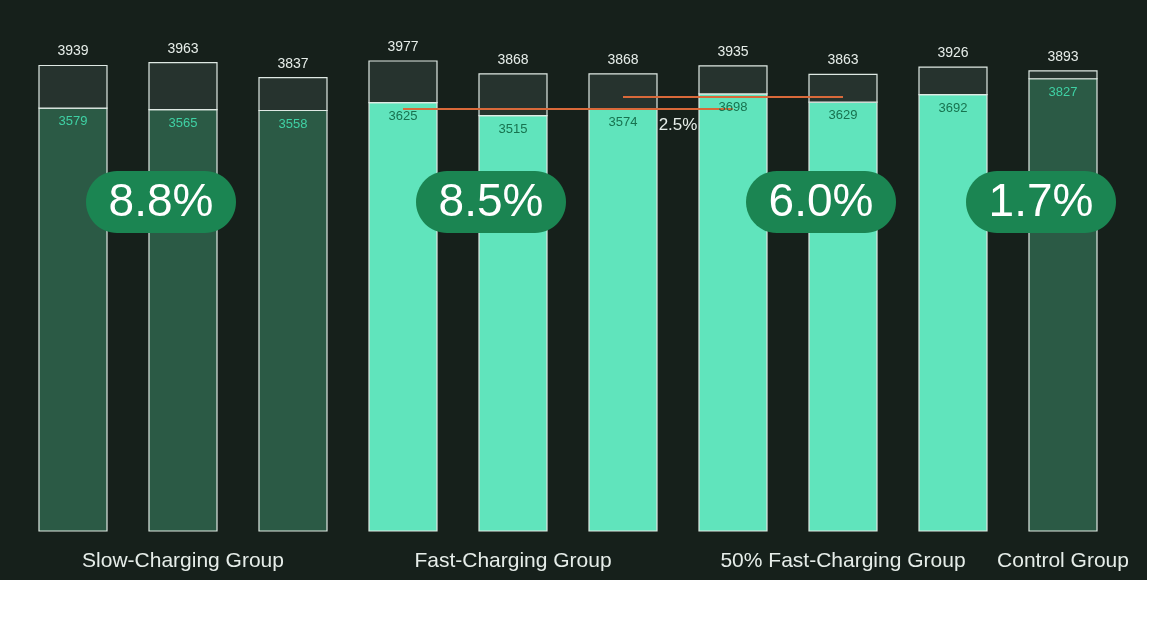 The image size is (1152, 629). Describe the element at coordinates (403, 115) in the screenshot. I see `data-label: 3625` at that location.